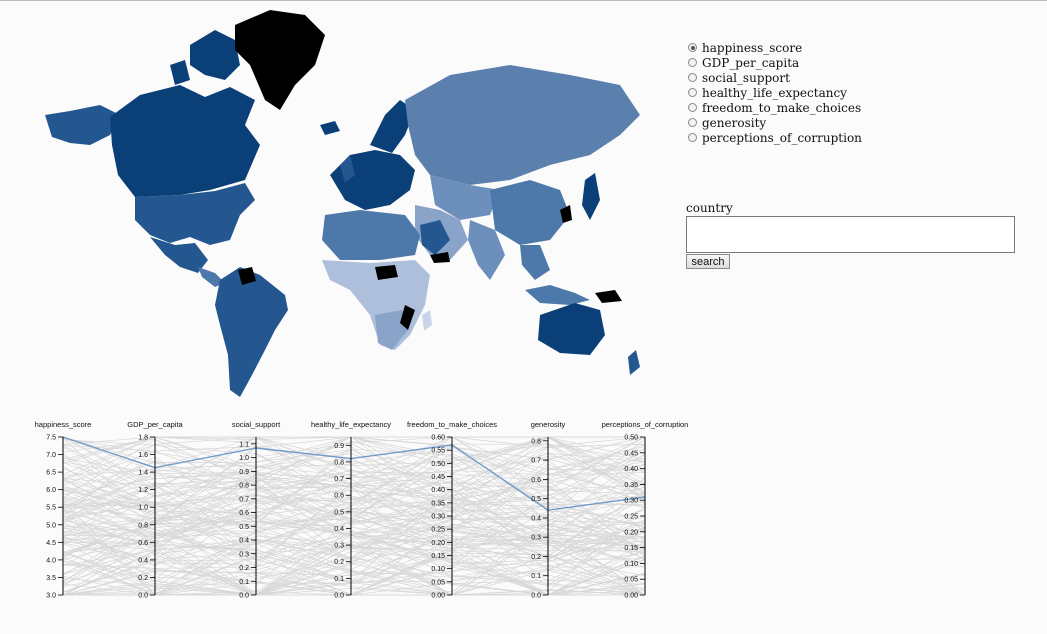 This screenshot has height=634, width=1047. What do you see at coordinates (195, 214) in the screenshot?
I see `usa-region` at bounding box center [195, 214].